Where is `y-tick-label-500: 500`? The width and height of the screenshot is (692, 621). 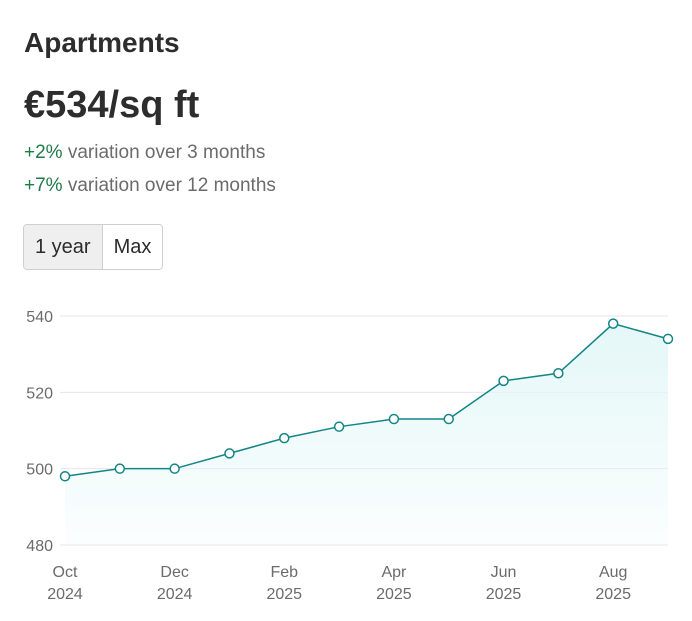
y-tick-label-500: 500 is located at coordinates (39, 470).